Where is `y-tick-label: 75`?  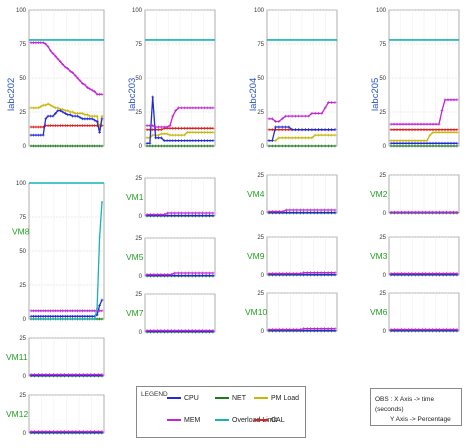 y-tick-label: 75 is located at coordinates (138, 45).